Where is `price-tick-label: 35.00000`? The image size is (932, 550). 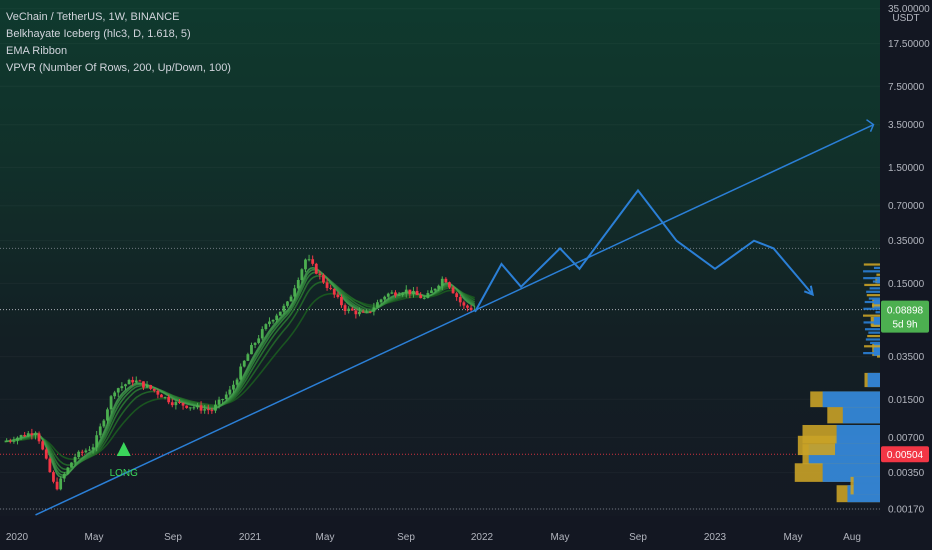
price-tick-label: 35.00000 is located at coordinates (909, 9).